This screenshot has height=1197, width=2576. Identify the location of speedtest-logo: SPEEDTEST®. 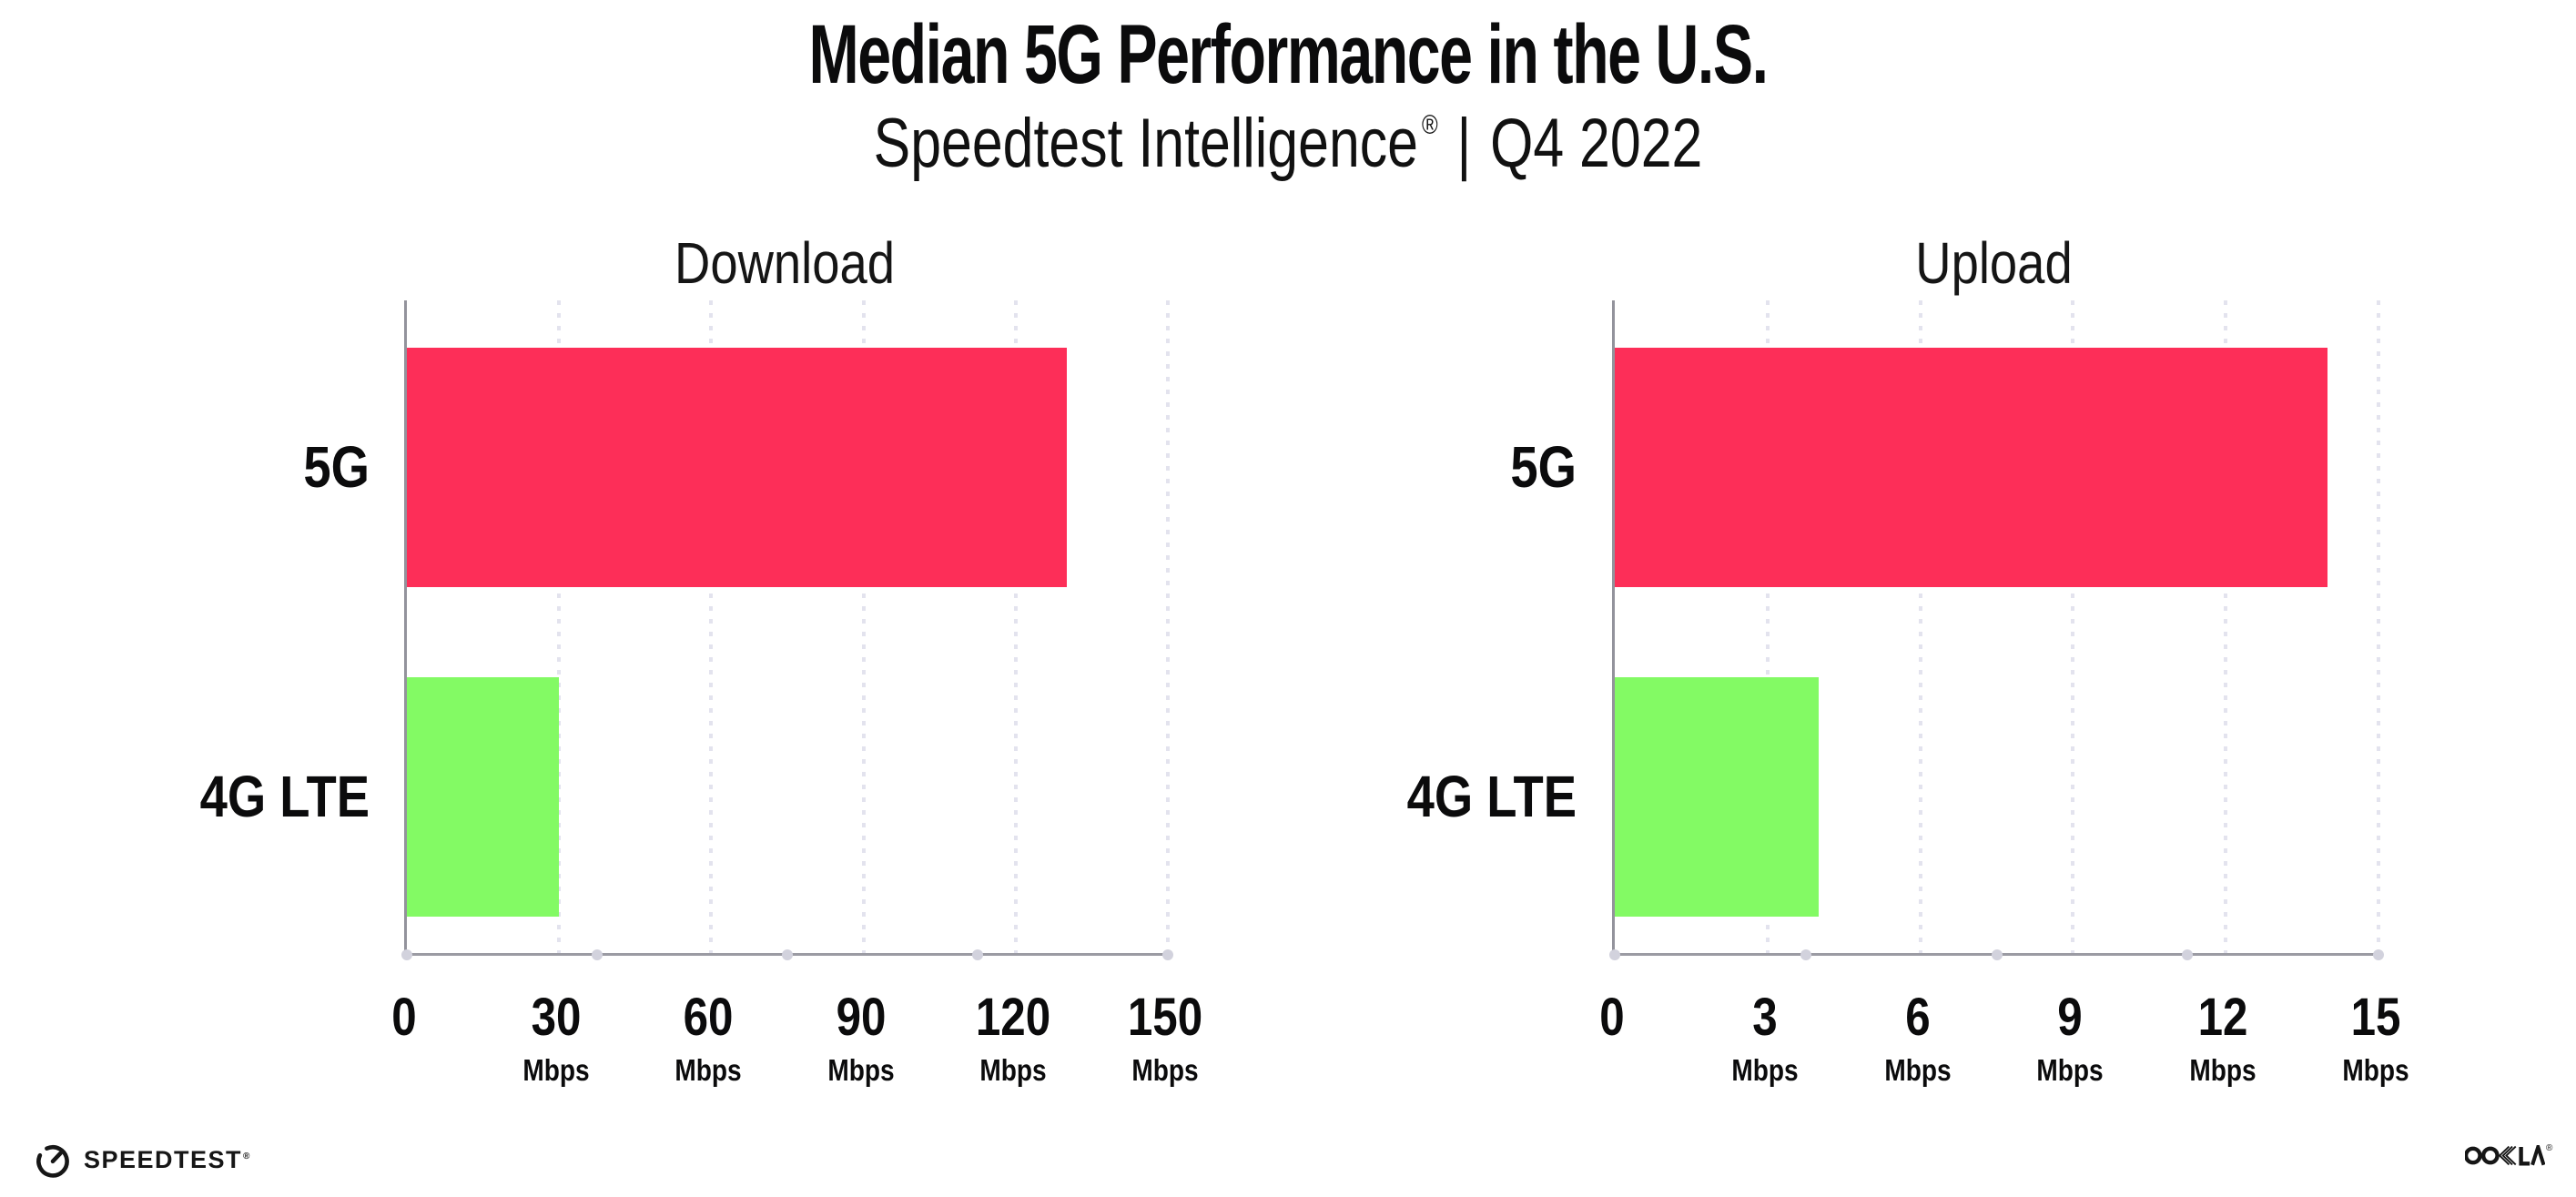
(142, 1160).